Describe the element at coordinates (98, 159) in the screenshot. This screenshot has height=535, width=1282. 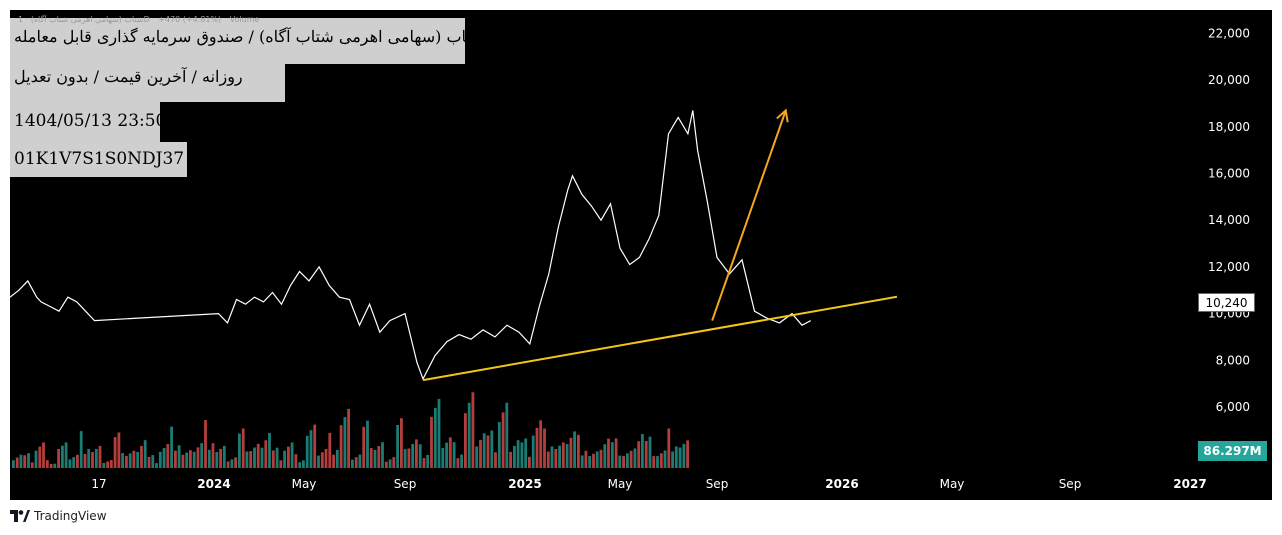
I see `code-box: 01K1V7S1S0NDJ37` at that location.